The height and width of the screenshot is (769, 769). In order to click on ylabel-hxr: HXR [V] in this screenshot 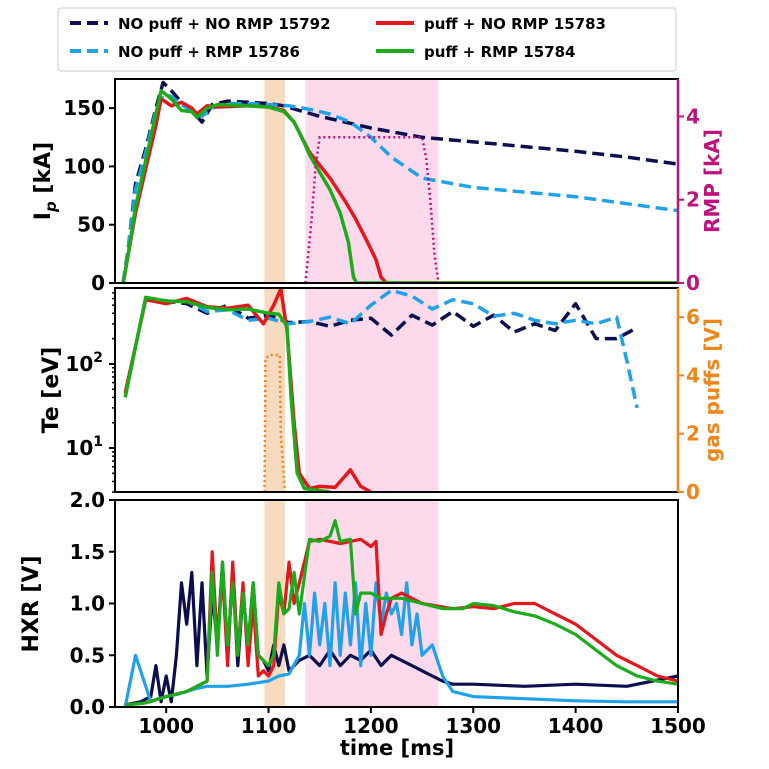, I will do `click(31, 603)`.